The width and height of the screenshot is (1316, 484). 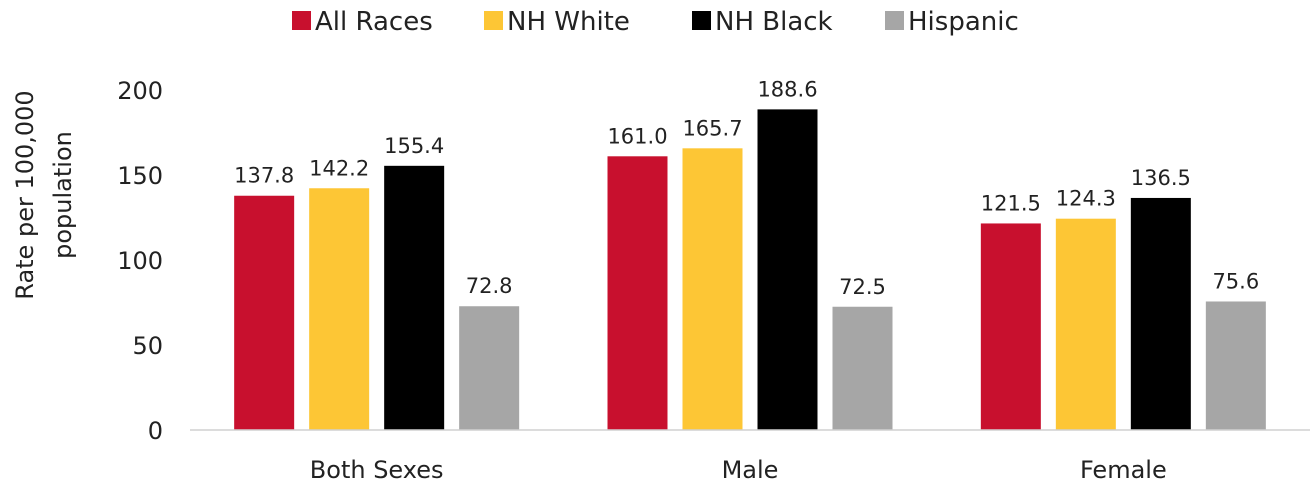 I want to click on legend-swatch-nh-black, so click(x=701, y=20).